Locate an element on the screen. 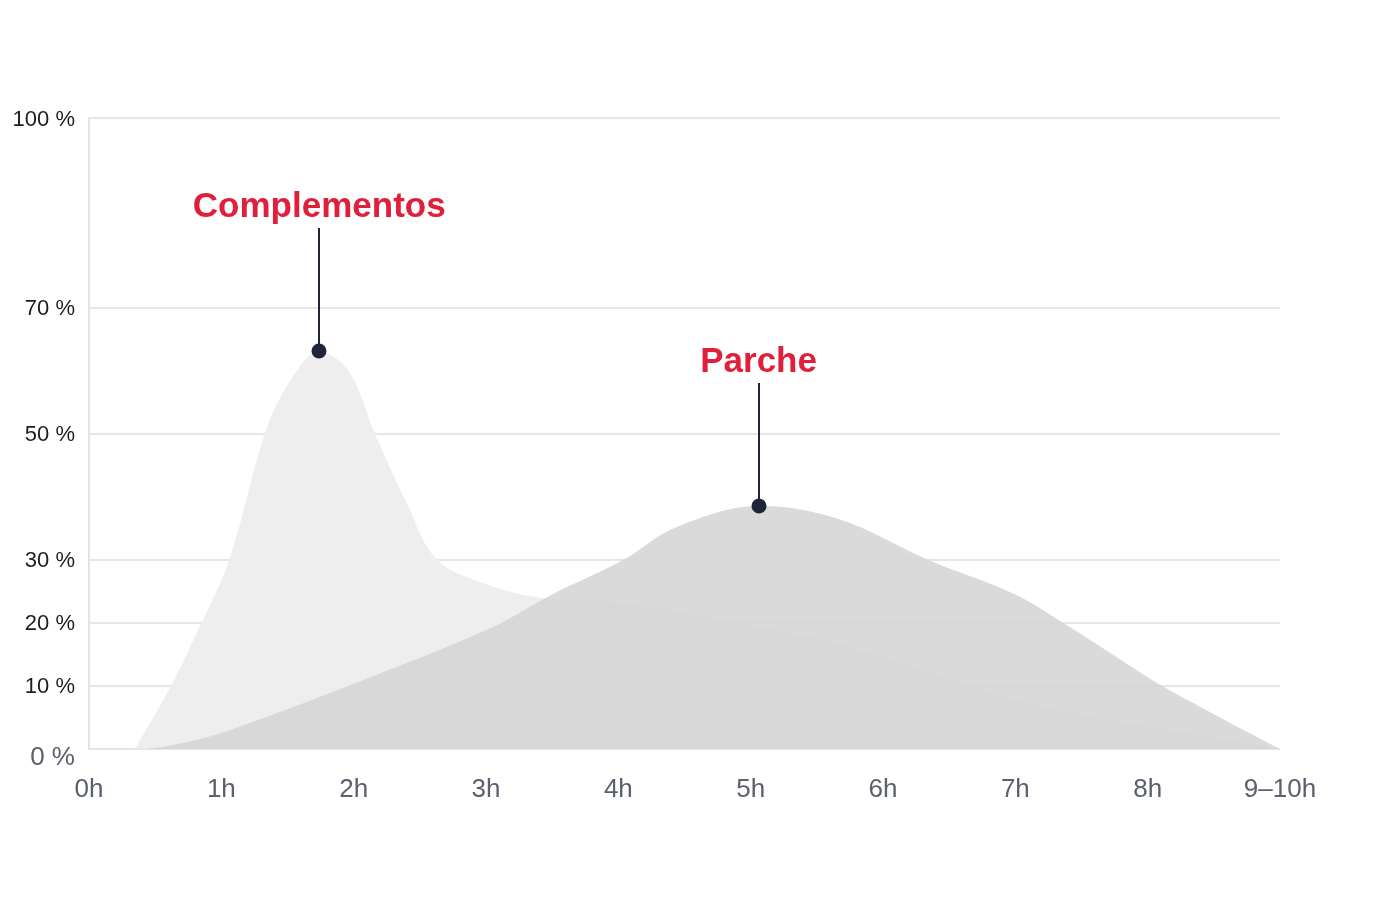 This screenshot has height=900, width=1400. y-tick-label: 50 % is located at coordinates (49, 433).